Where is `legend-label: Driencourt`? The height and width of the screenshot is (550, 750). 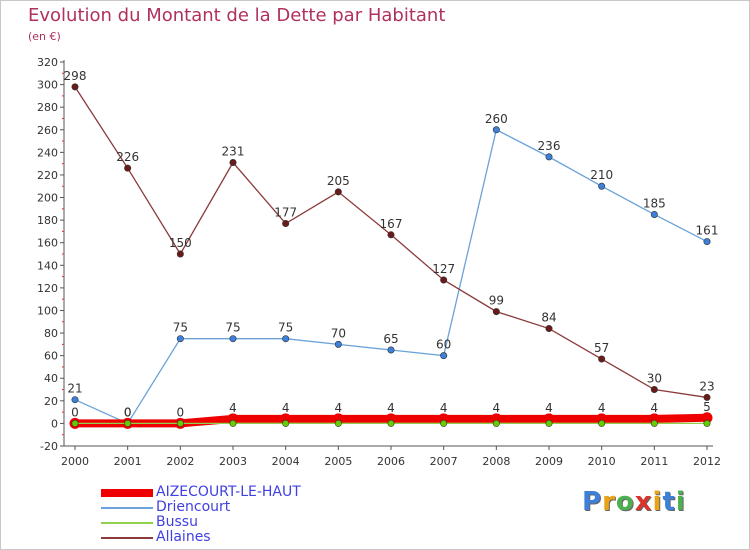
legend-label: Driencourt is located at coordinates (193, 507).